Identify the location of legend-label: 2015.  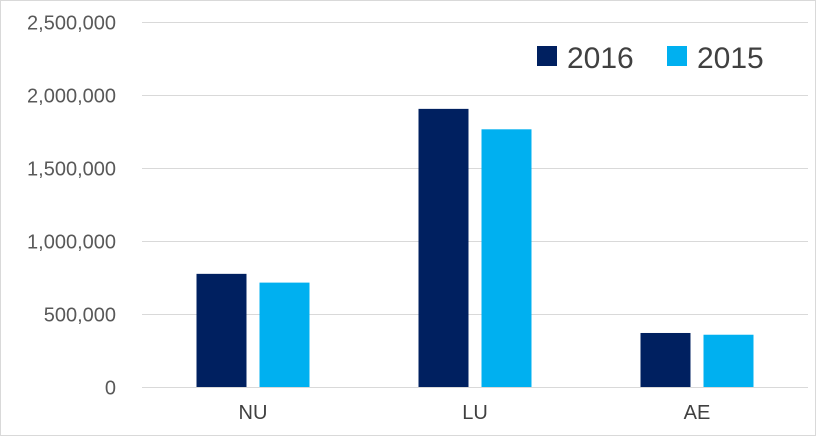
(730, 58).